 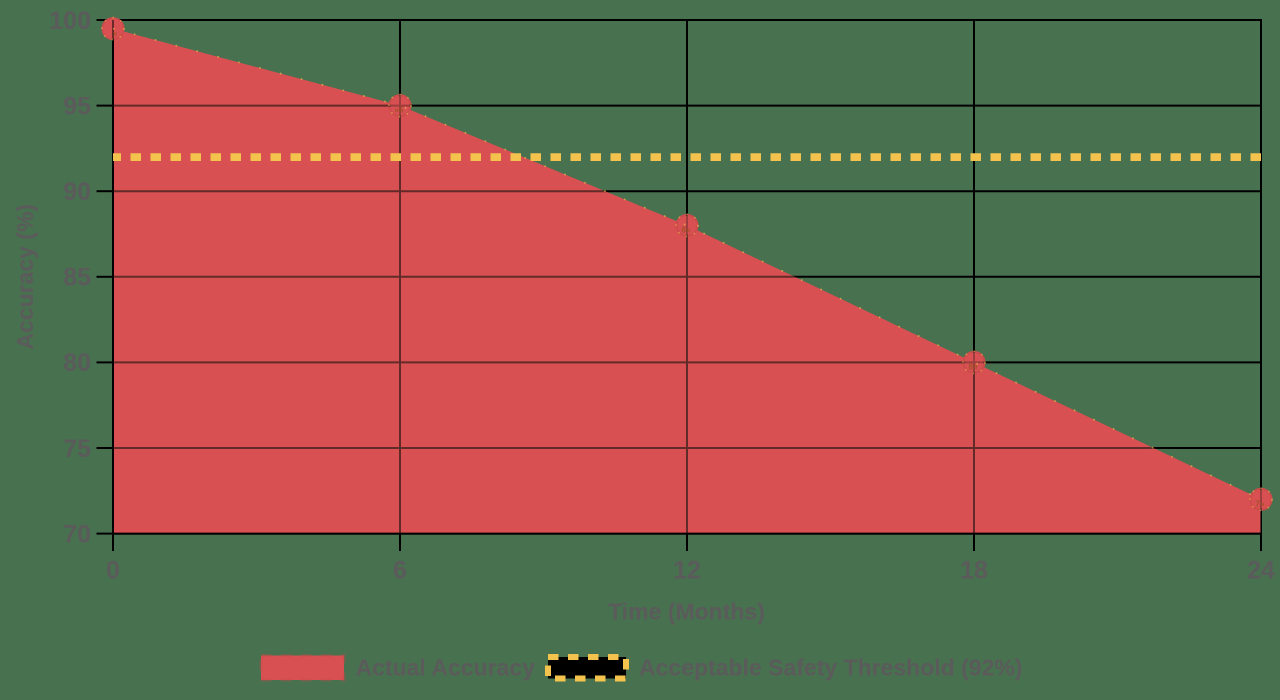 I want to click on svg-text: Accuracy (%), so click(x=25, y=277).